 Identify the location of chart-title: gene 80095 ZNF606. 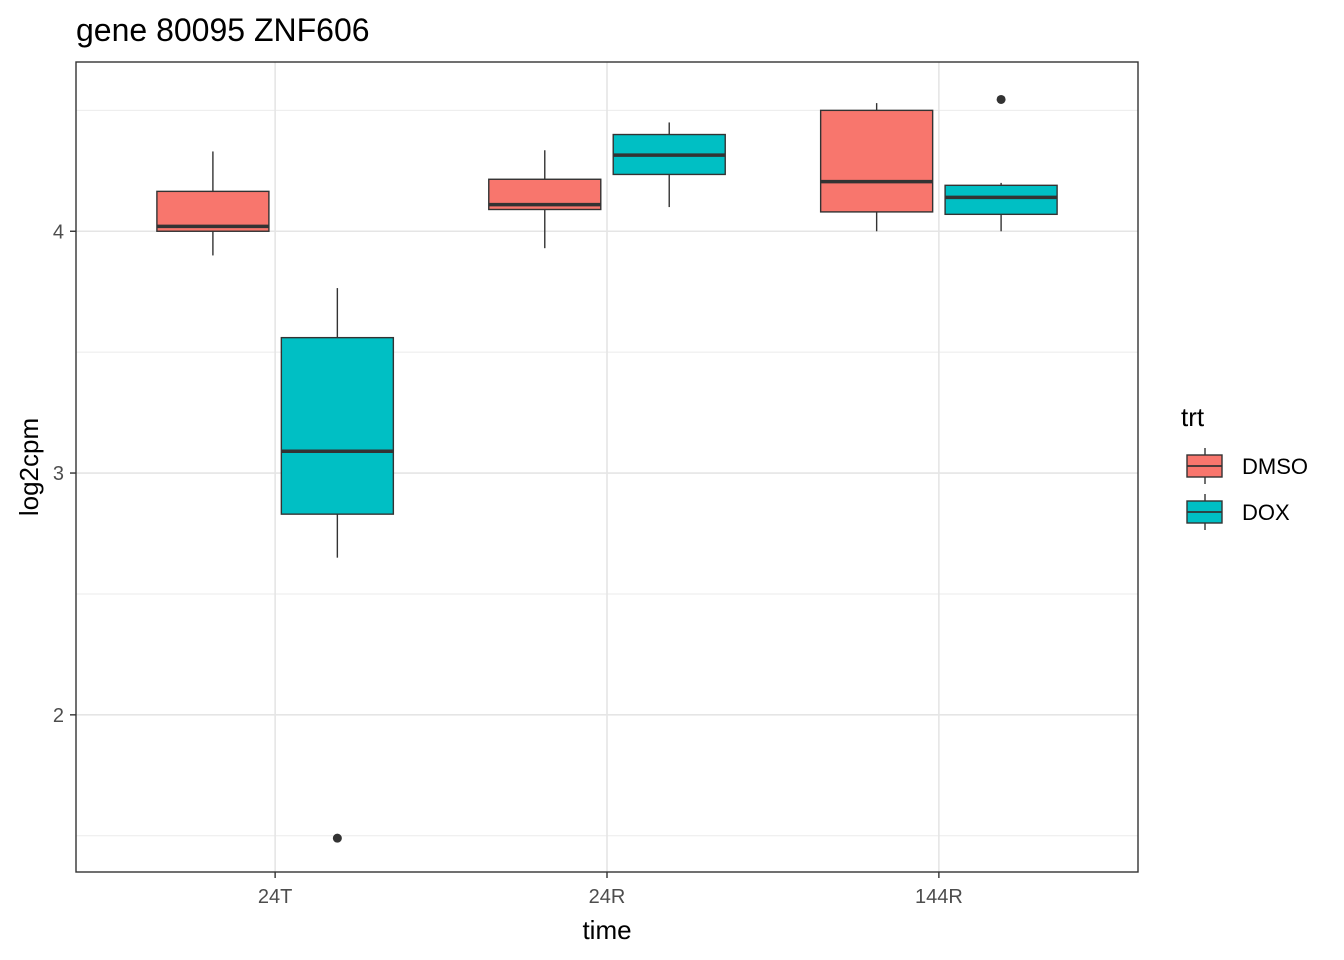
(223, 30).